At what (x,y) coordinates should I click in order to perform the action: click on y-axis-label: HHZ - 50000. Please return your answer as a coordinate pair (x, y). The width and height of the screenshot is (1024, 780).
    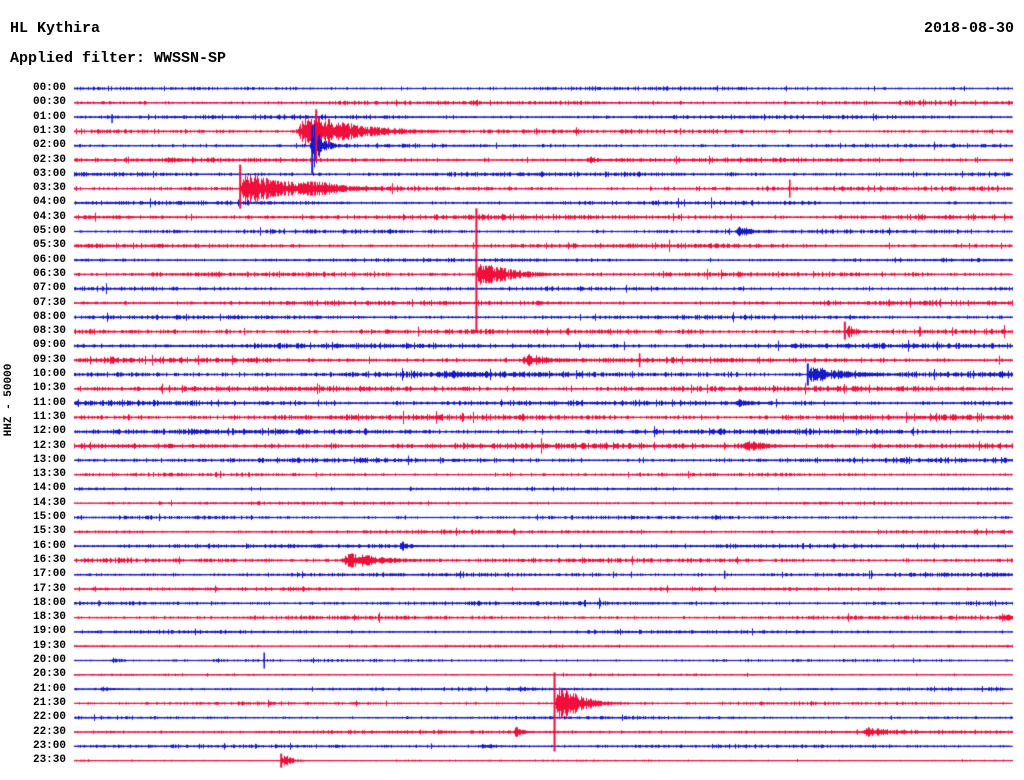
    Looking at the image, I should click on (9, 400).